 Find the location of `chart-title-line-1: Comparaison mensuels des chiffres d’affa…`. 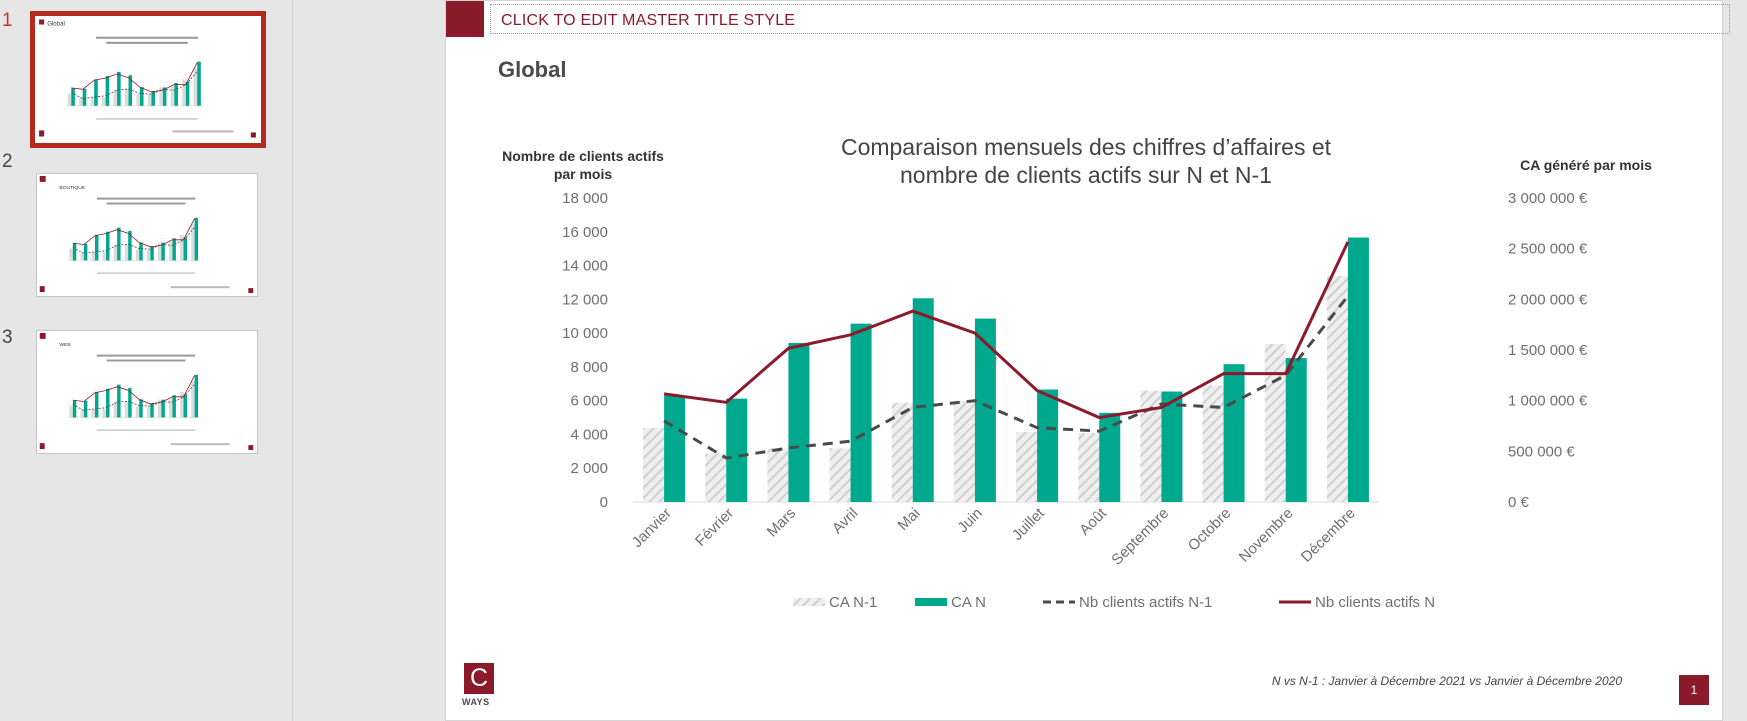

chart-title-line-1: Comparaison mensuels des chiffres d’affa… is located at coordinates (1086, 147).